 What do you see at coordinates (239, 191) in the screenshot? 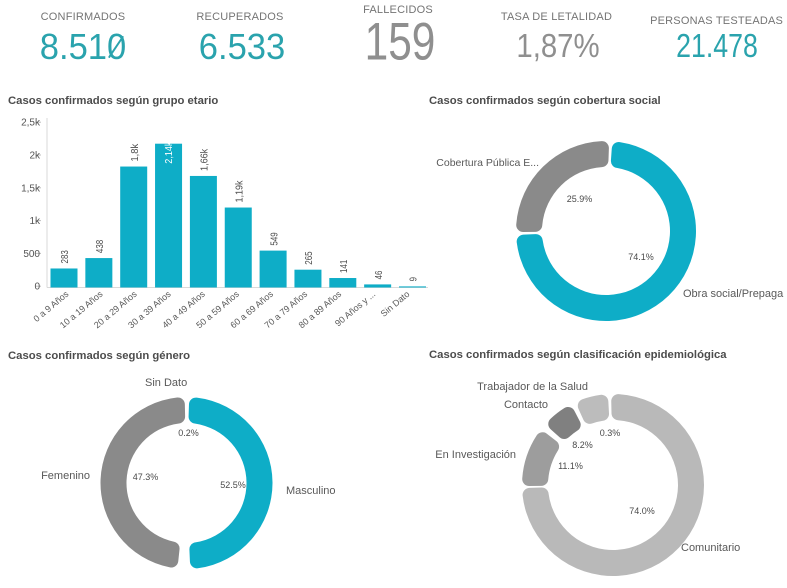
I see `svg-text: 1,19k` at bounding box center [239, 191].